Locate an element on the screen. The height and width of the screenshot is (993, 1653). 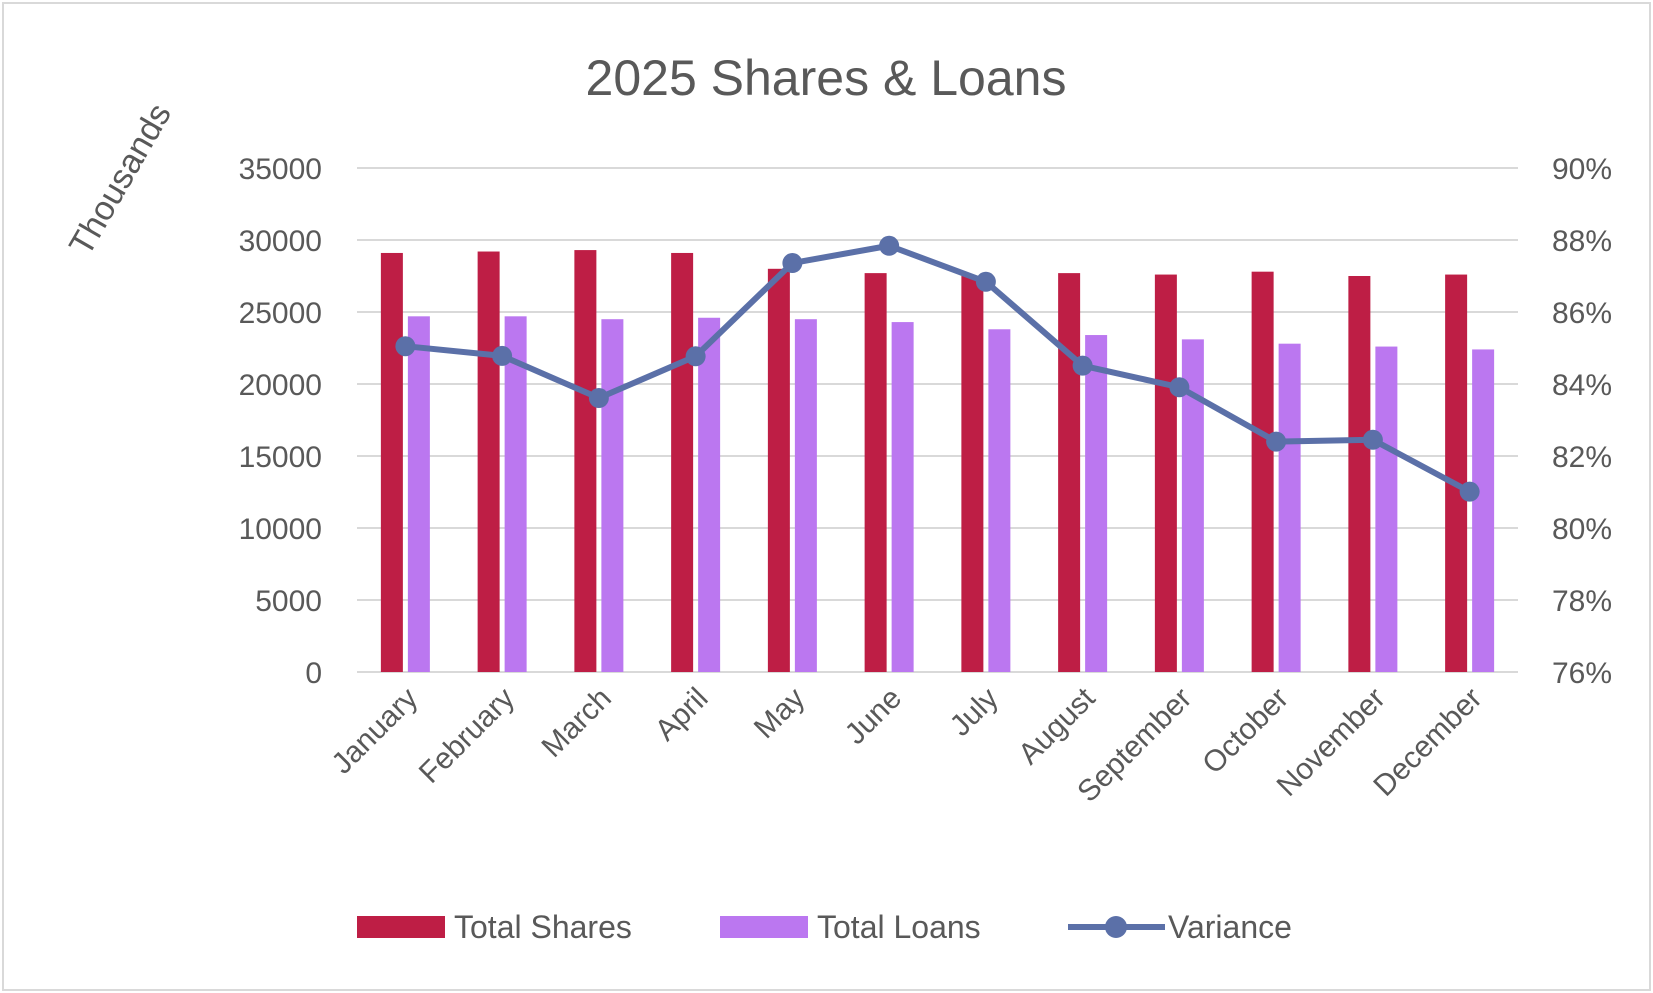
y2-axis-ticks: 76% 78% 80% 82% 84% 86% 88% 90% is located at coordinates (1582, 421).